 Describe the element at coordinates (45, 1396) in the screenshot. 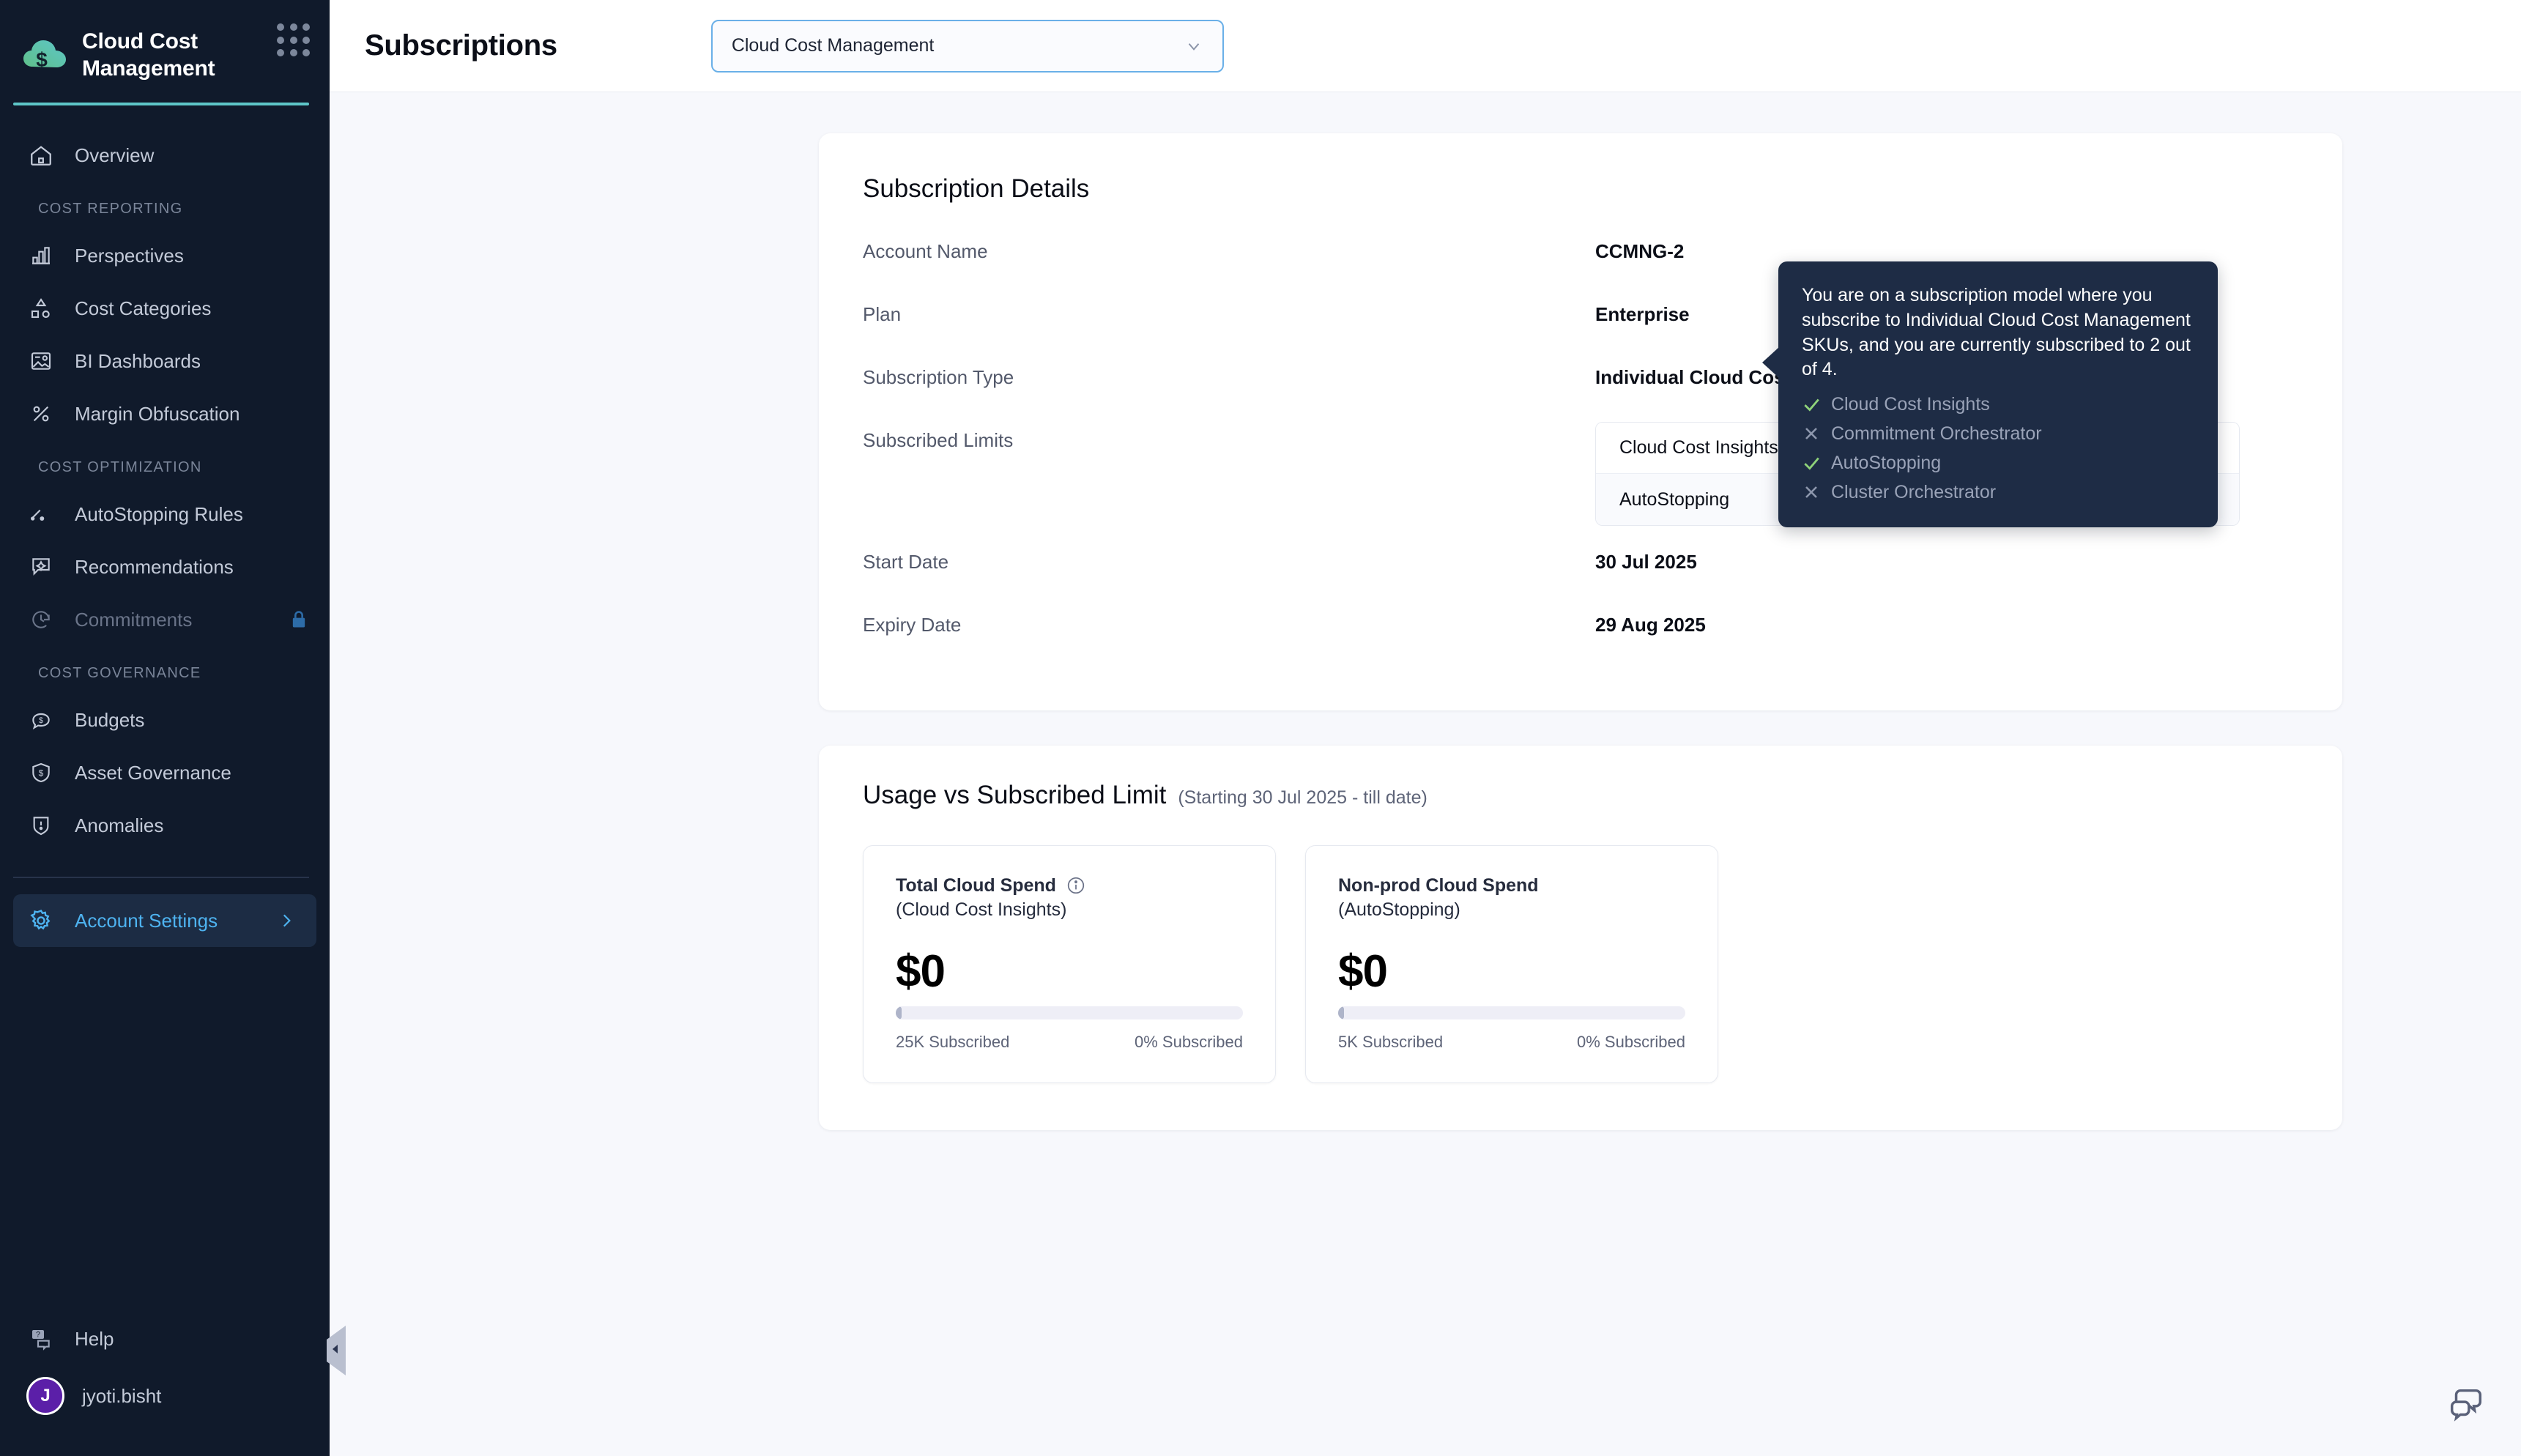

I see `avatar: J` at that location.